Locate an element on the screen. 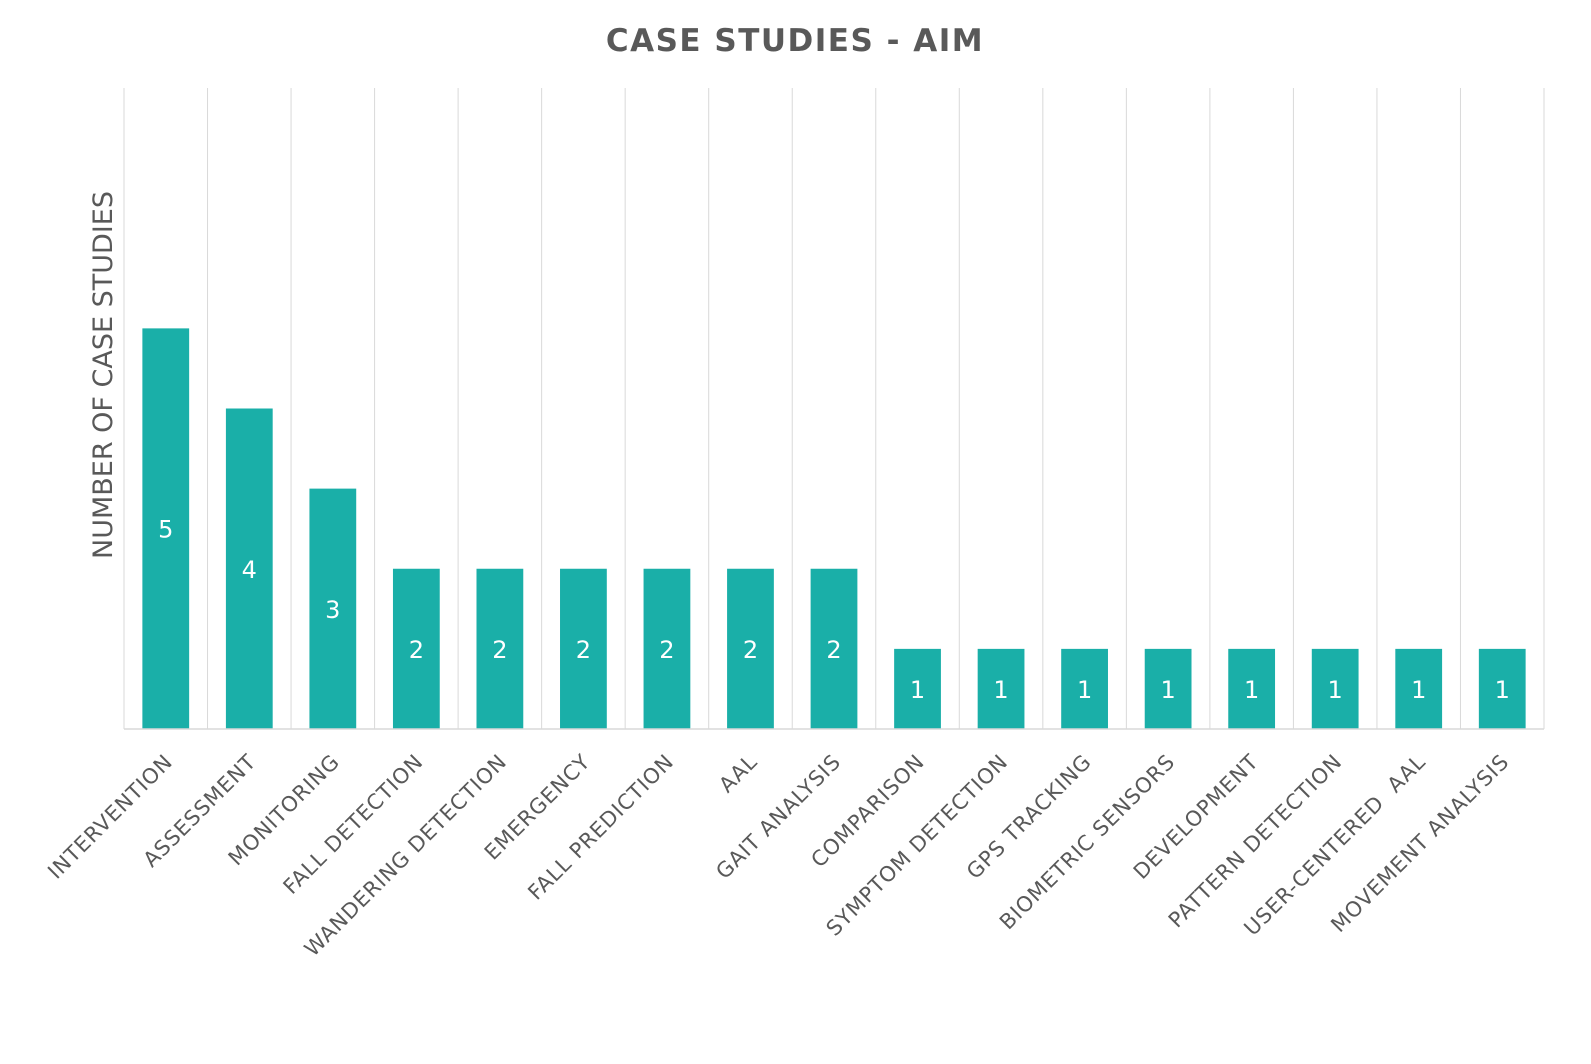 Image resolution: width=1591 pixels, height=1064 pixels. x-tick-label: FALL PREDICTION is located at coordinates (600, 827).